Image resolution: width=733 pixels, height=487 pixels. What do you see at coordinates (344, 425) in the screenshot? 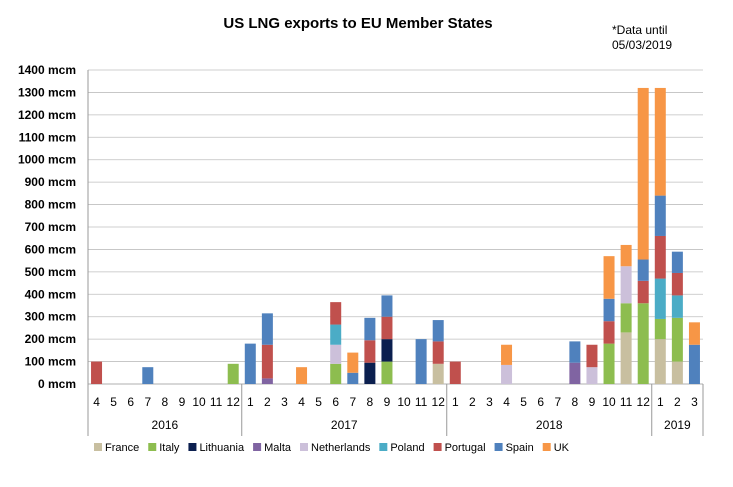
I see `year-label: 2017` at bounding box center [344, 425].